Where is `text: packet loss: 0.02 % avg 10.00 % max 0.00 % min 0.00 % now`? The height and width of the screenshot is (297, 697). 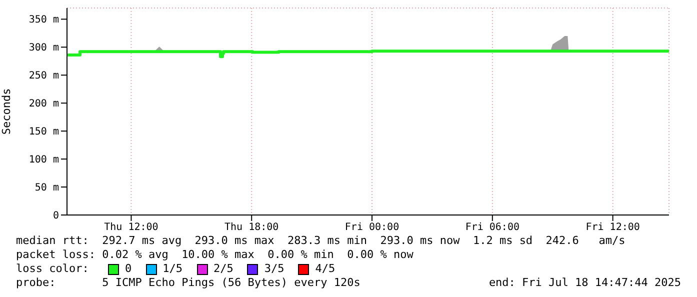
text: packet loss: 0.02 % avg 10.00 % max 0.00 % min 0.00 % now is located at coordinates (215, 255).